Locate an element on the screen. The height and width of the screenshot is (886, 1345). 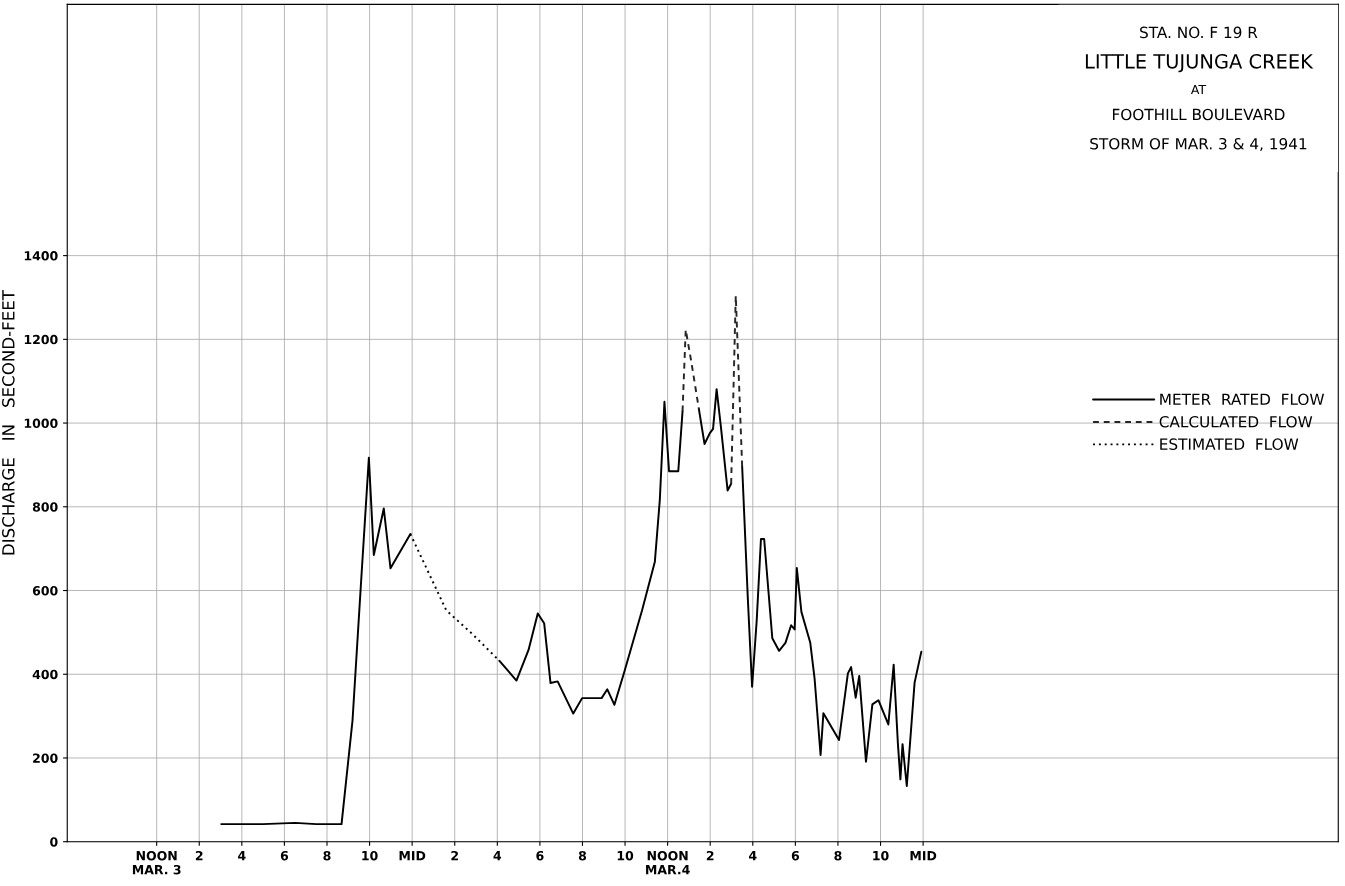
y-tick-label: 1400 is located at coordinates (41, 256).